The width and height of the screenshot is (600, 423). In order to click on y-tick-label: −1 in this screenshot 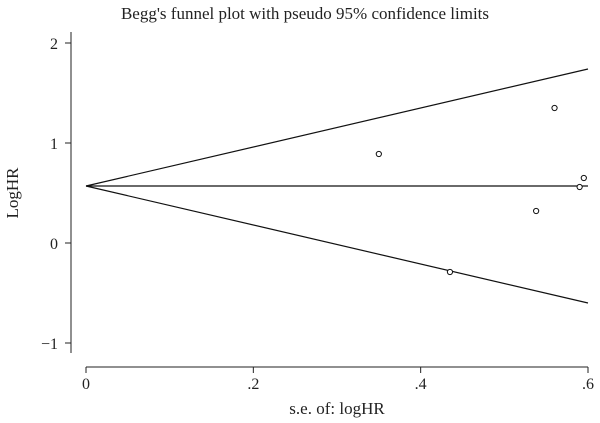, I will do `click(49, 344)`.